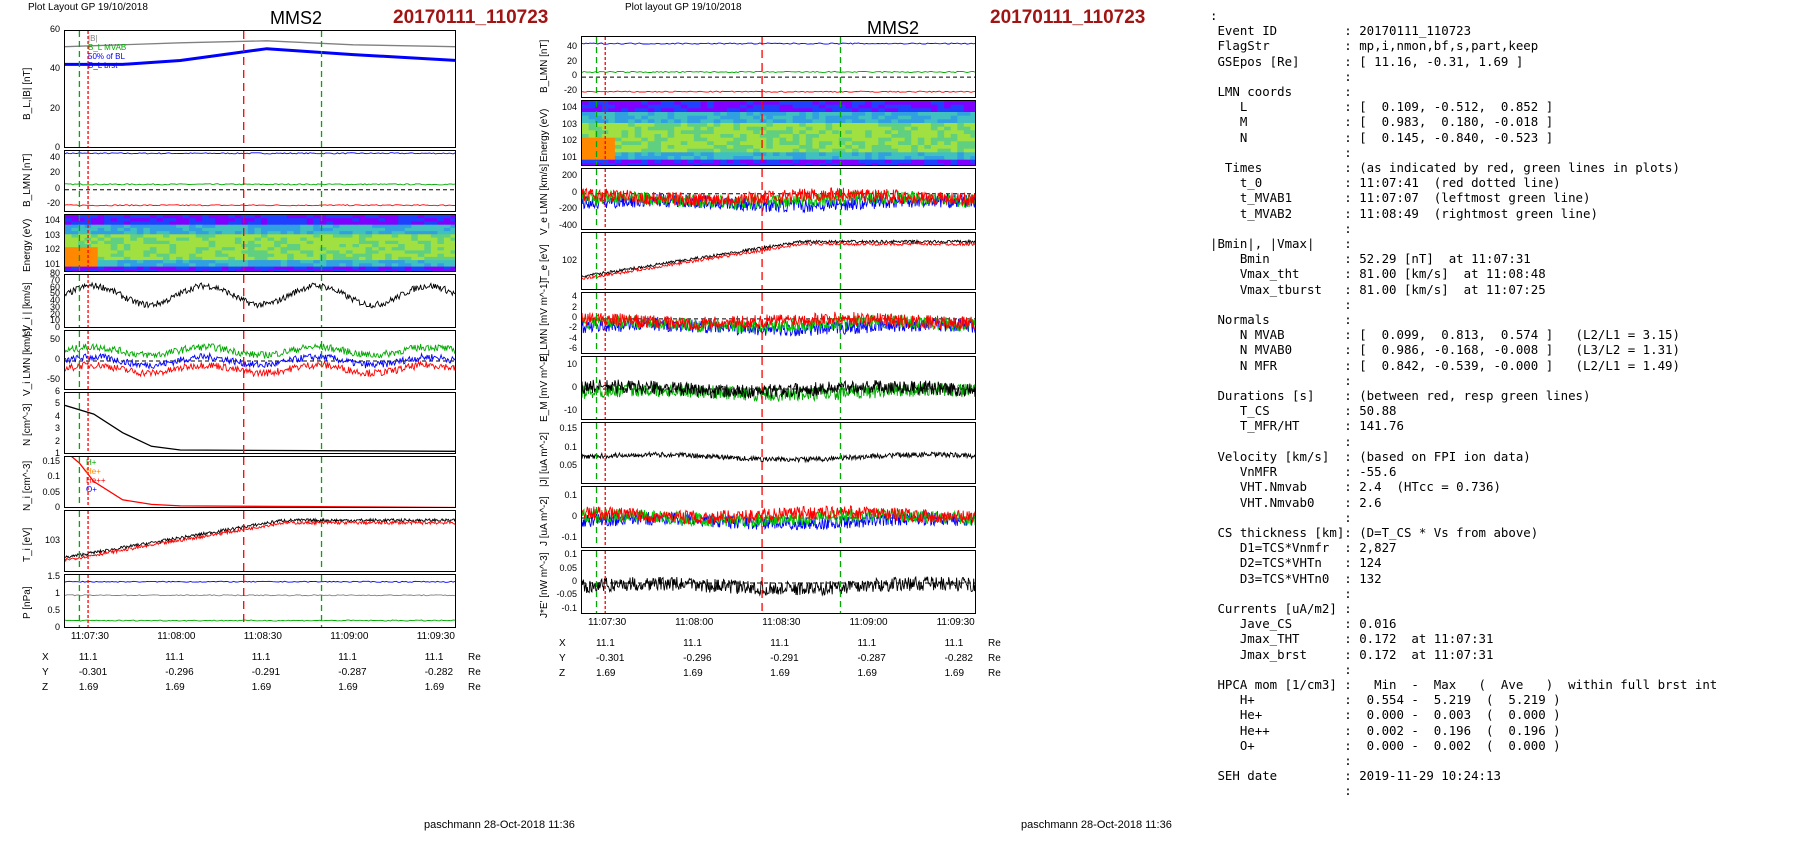 The width and height of the screenshot is (1804, 841). What do you see at coordinates (54, 320) in the screenshot?
I see `left-panel-4-ytick: 10` at bounding box center [54, 320].